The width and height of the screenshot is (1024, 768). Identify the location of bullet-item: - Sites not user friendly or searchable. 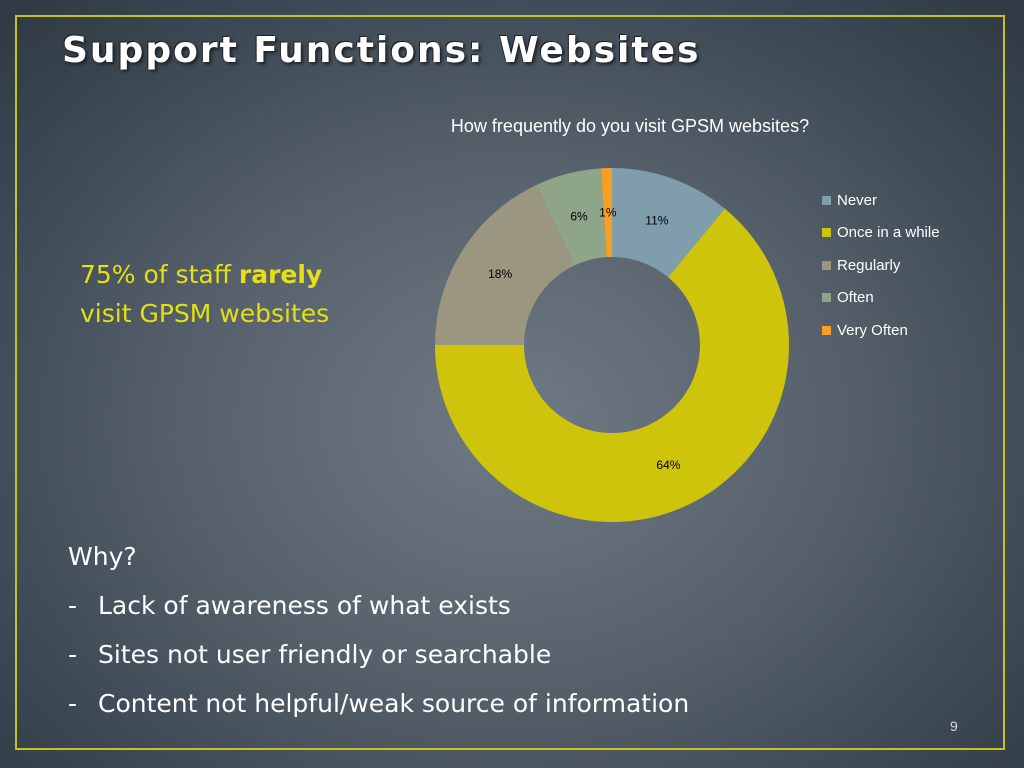
(378, 654).